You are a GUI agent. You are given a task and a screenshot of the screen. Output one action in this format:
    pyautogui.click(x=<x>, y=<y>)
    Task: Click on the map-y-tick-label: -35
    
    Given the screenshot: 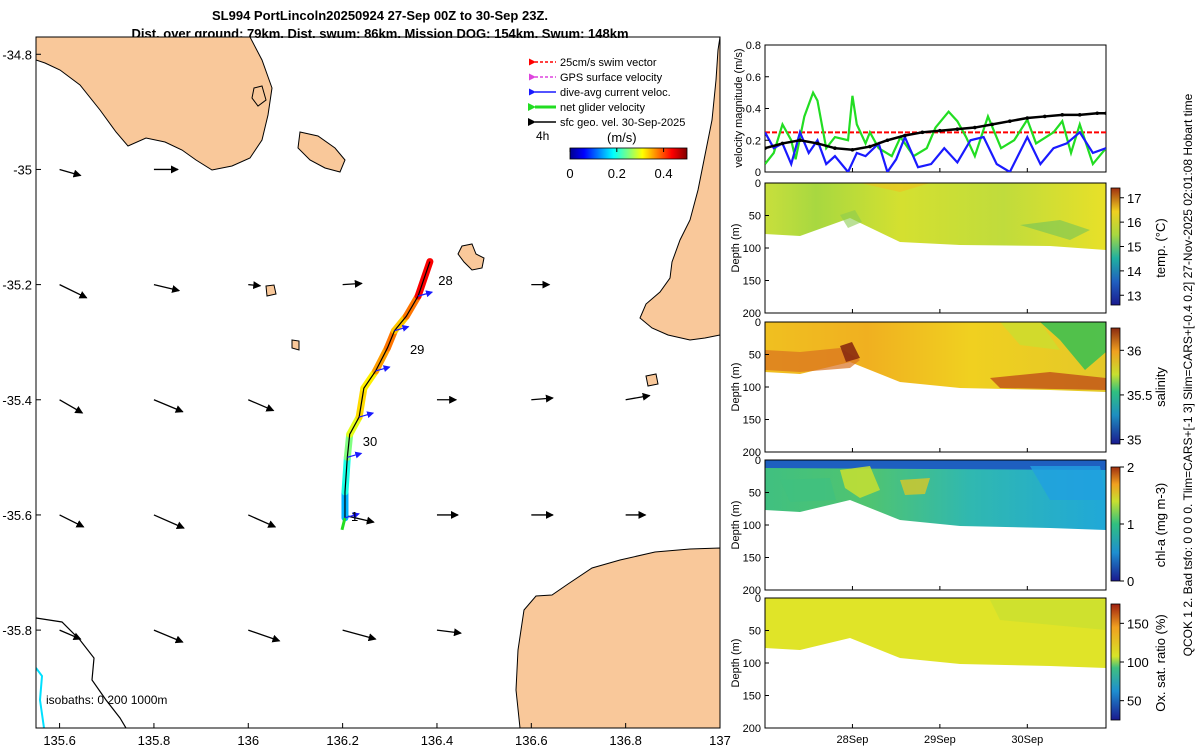 What is the action you would take?
    pyautogui.click(x=22, y=169)
    